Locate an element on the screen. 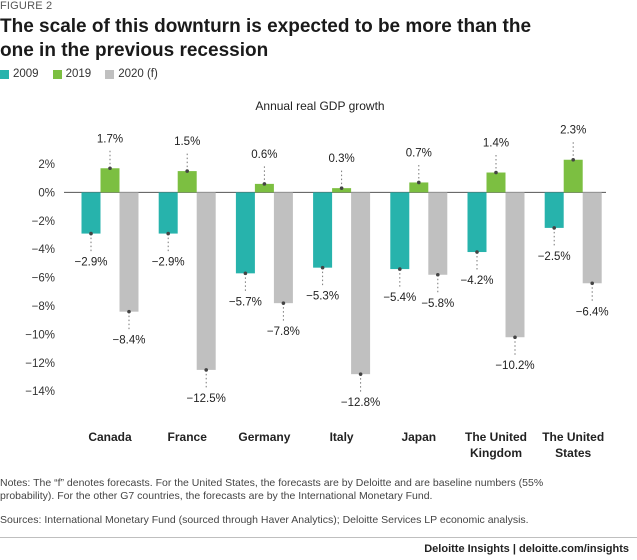  value-label-france-2009: −2.9% is located at coordinates (168, 263).